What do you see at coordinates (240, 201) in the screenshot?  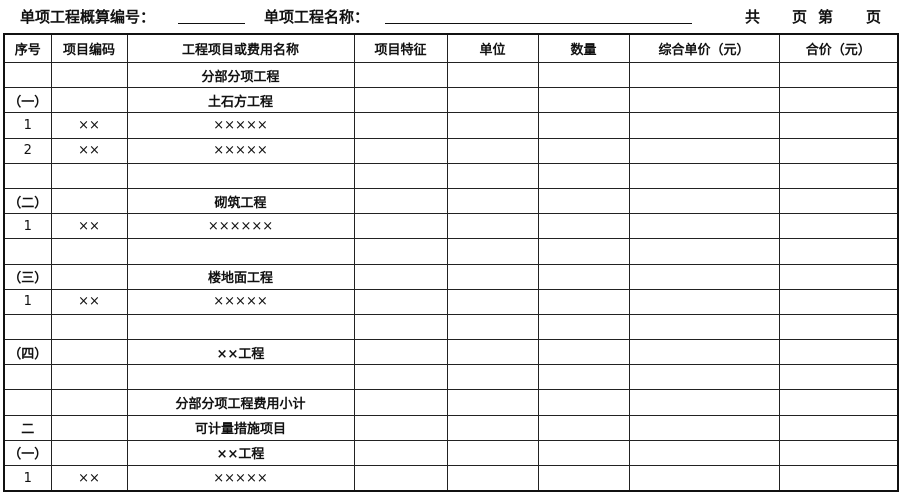 I see `cell-name: 砌筑工程` at bounding box center [240, 201].